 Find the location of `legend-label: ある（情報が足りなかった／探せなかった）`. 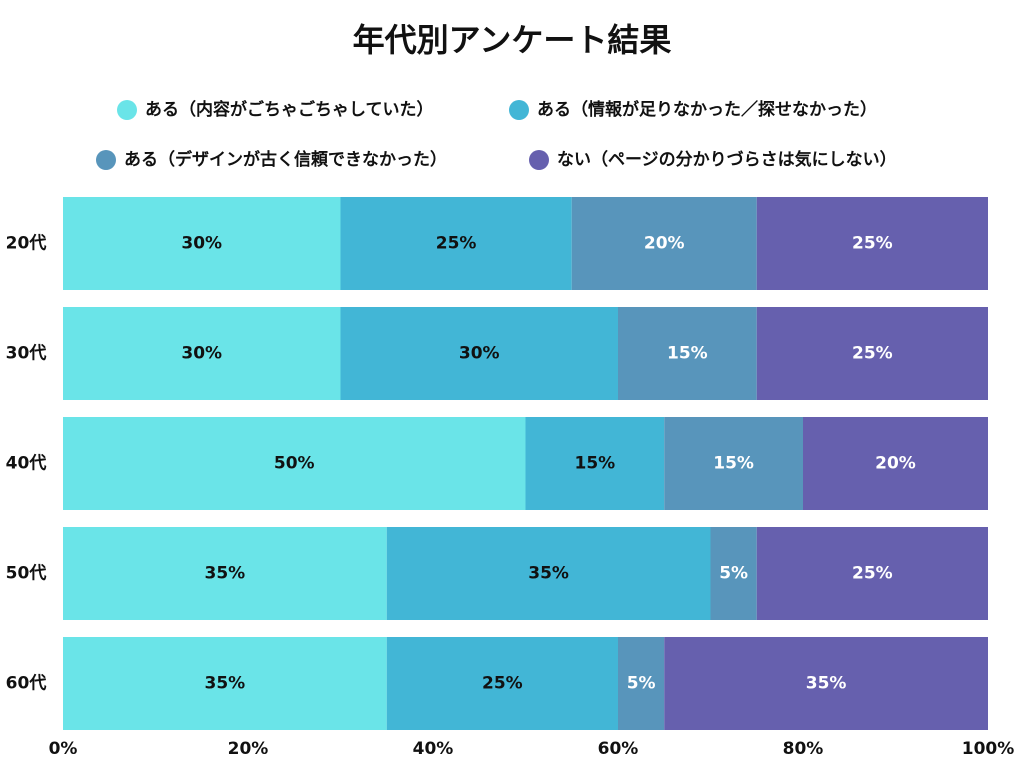

legend-label: ある（情報が足りなかった／探せなかった） is located at coordinates (707, 109).